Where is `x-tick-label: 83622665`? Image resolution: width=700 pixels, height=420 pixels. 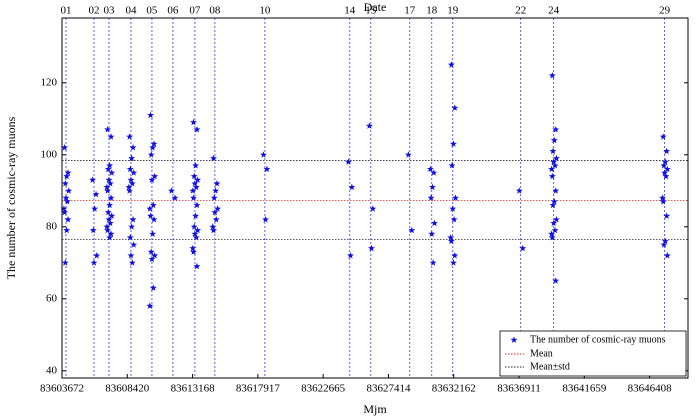
x-tick-label: 83622665 is located at coordinates (323, 389).